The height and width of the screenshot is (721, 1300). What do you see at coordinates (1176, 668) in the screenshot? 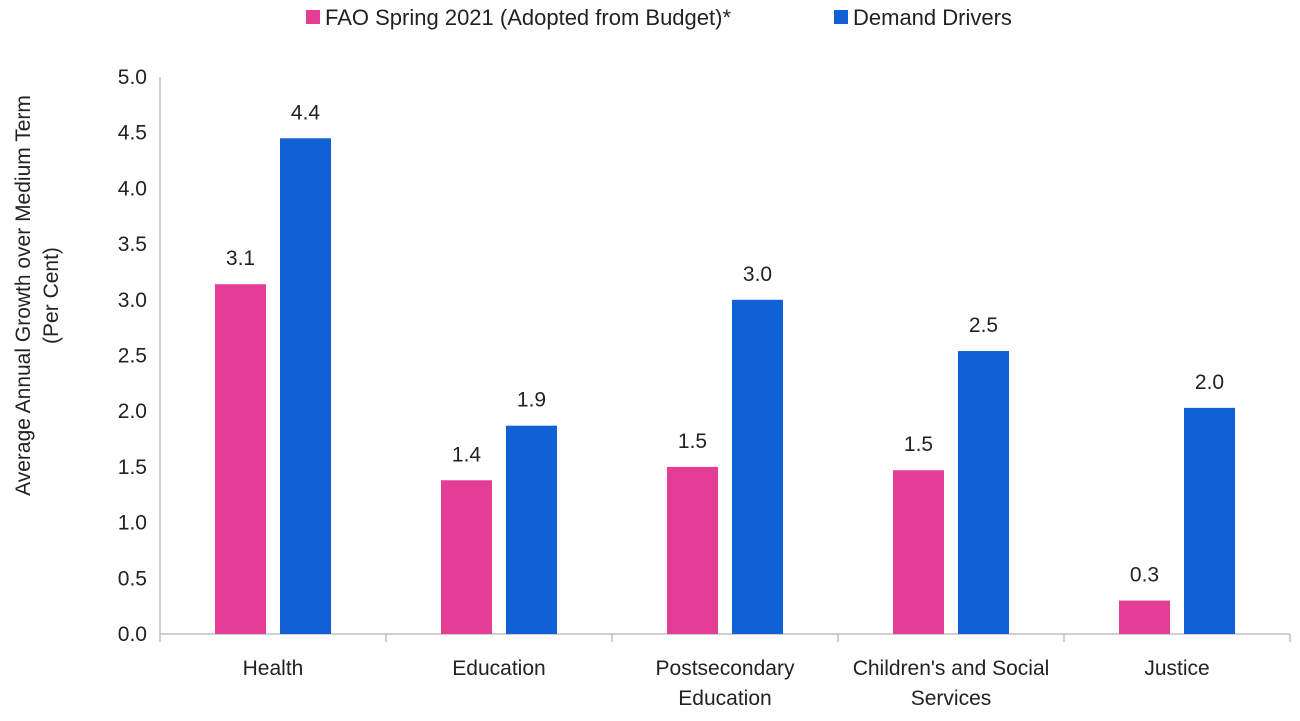
I see `x-category-label: Justice` at bounding box center [1176, 668].